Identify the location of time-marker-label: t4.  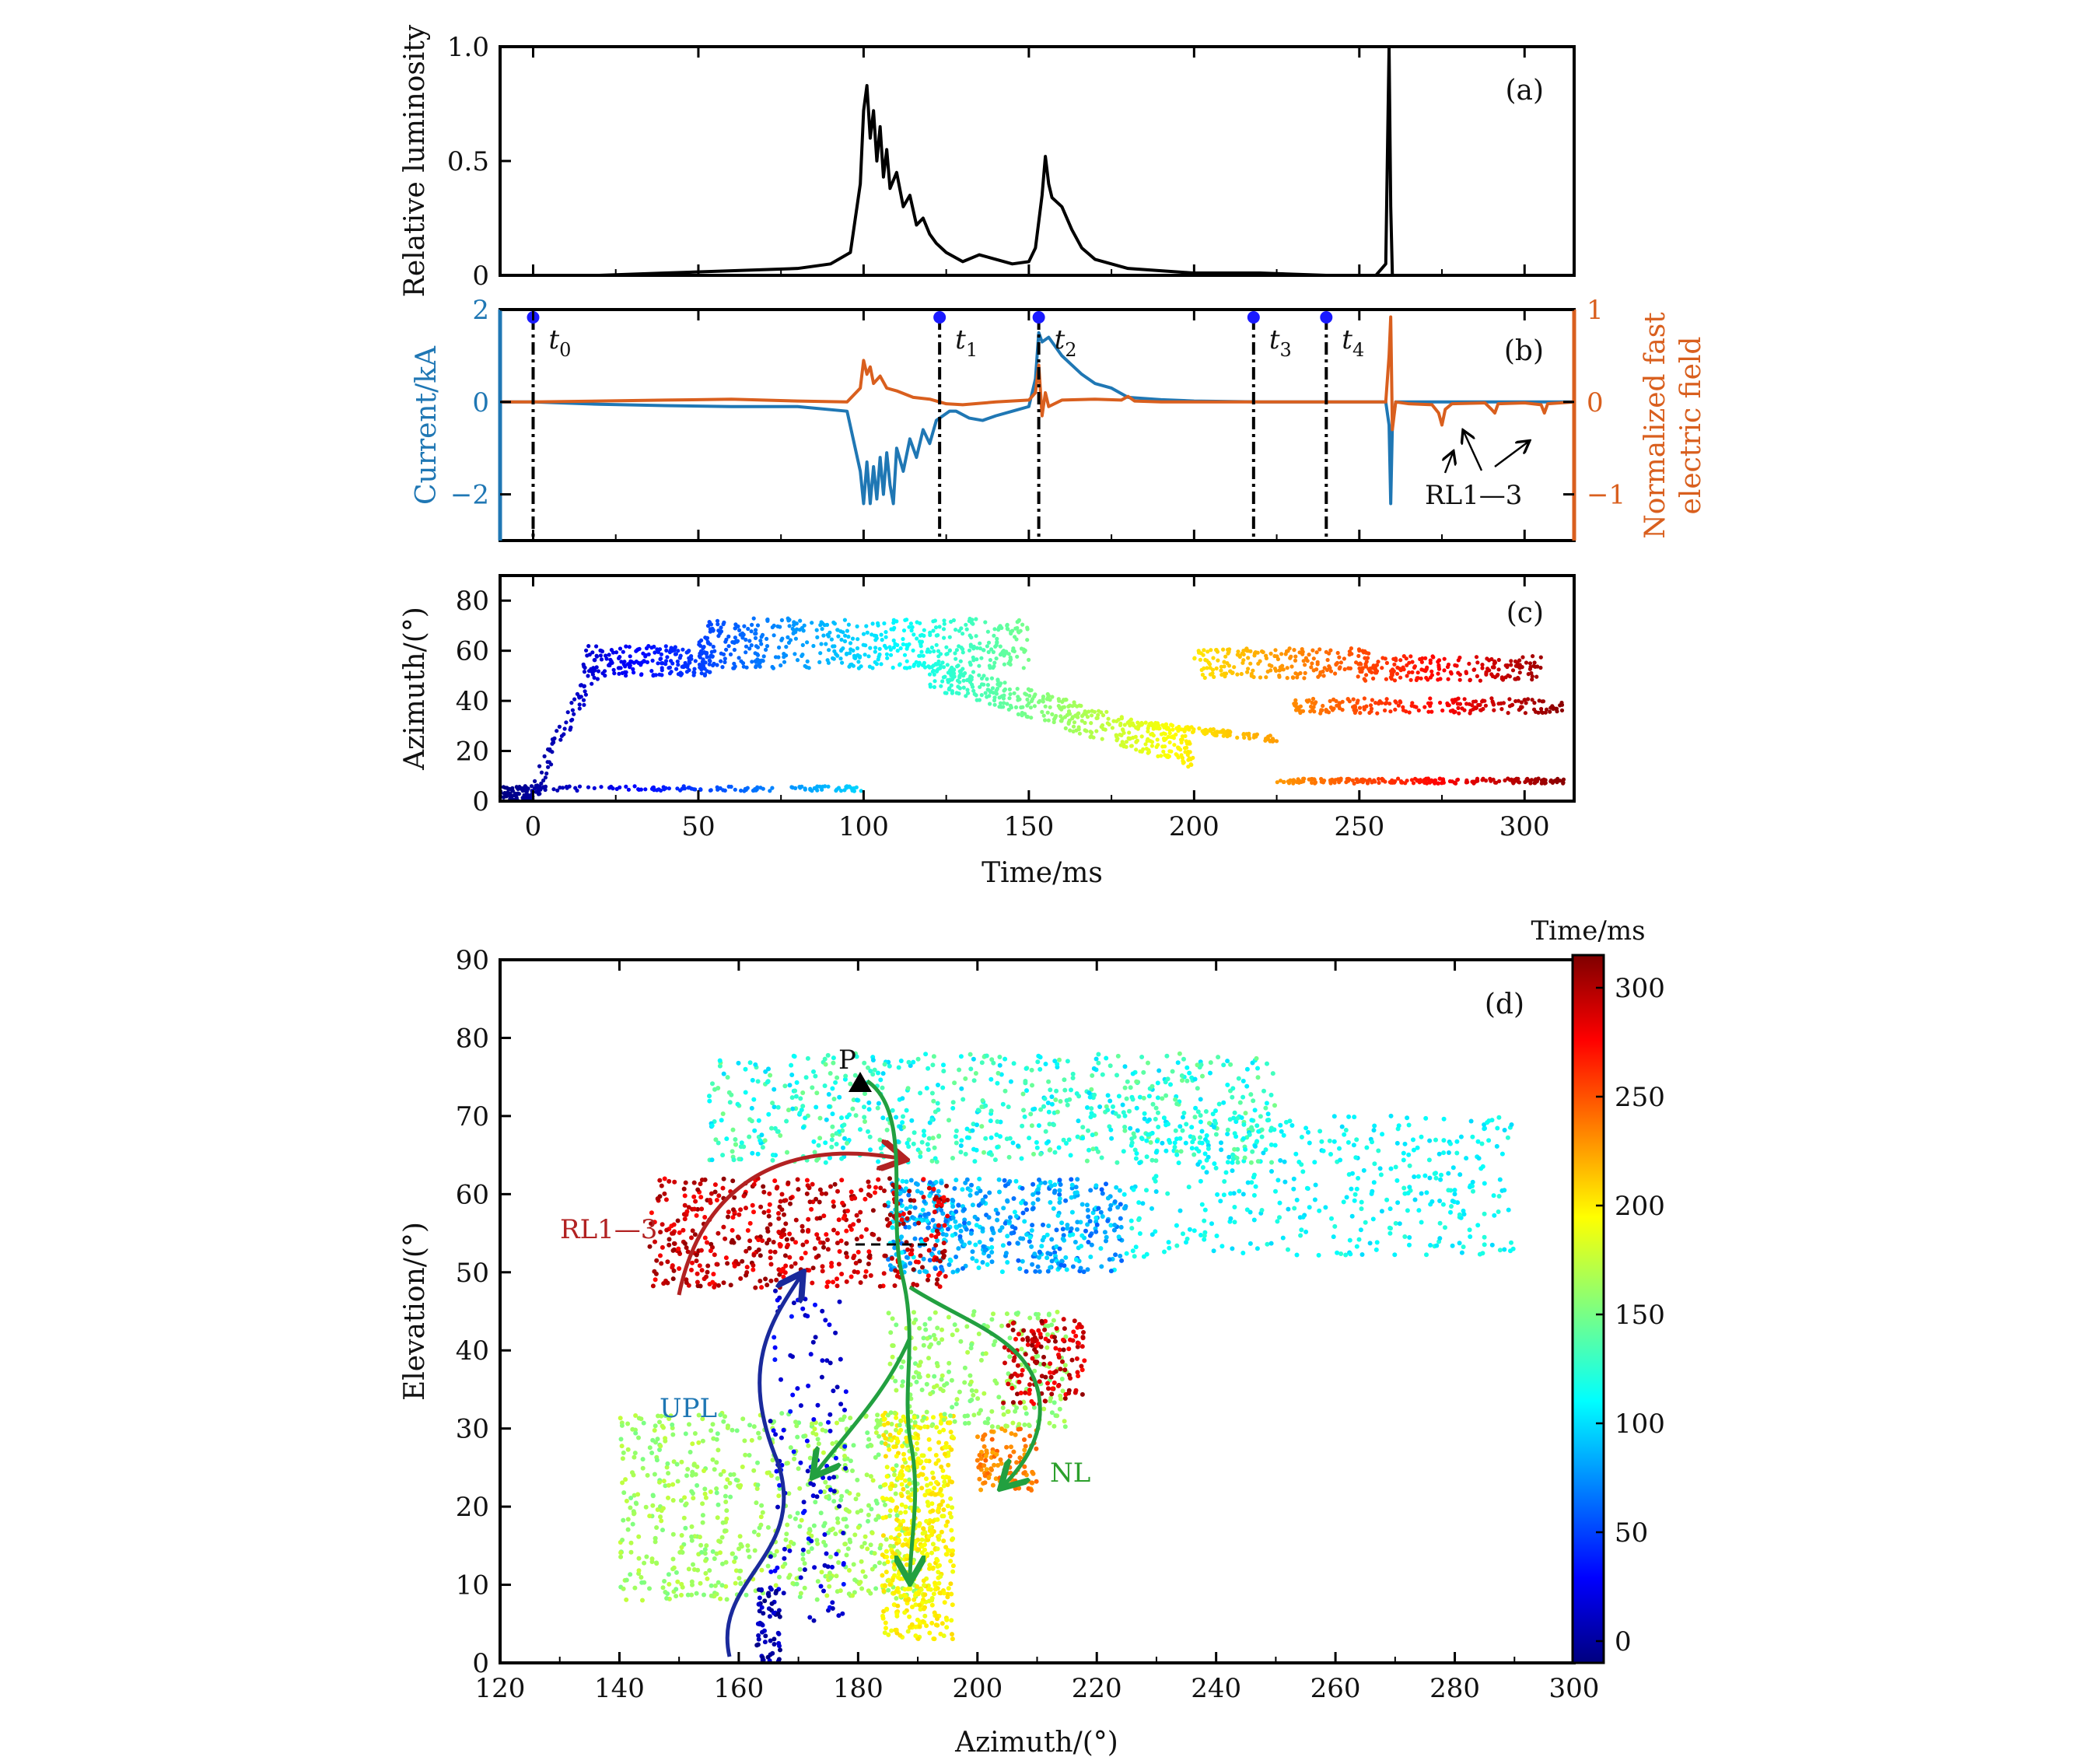
(1353, 343).